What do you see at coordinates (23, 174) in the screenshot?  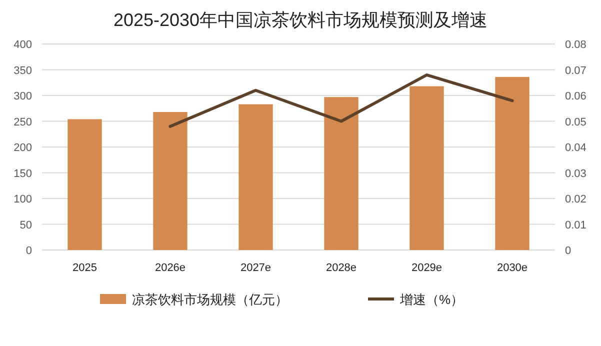 I see `y-tick-label: 150` at bounding box center [23, 174].